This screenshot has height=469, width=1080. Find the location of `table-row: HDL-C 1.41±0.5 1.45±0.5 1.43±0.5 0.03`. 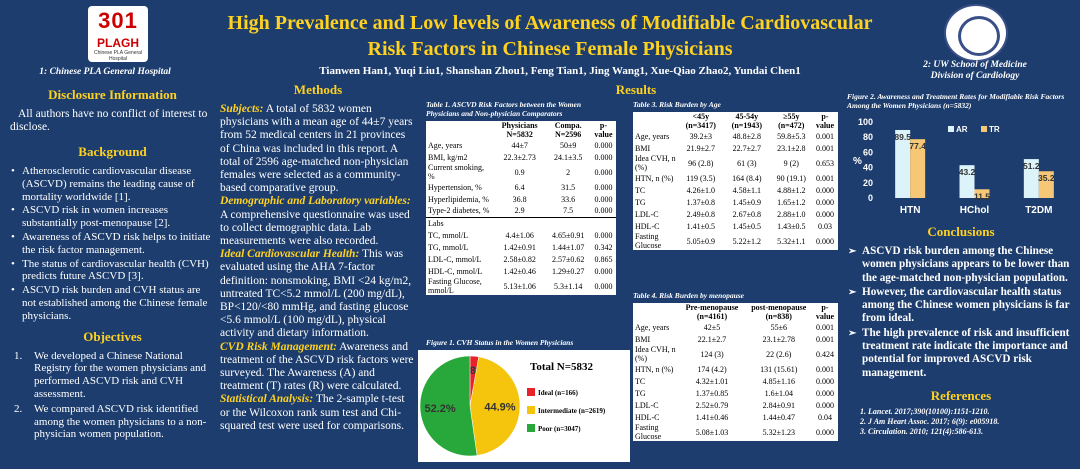

table-row: HDL-C 1.41±0.5 1.45±0.5 1.43±0.5 0.03 is located at coordinates (735, 226).